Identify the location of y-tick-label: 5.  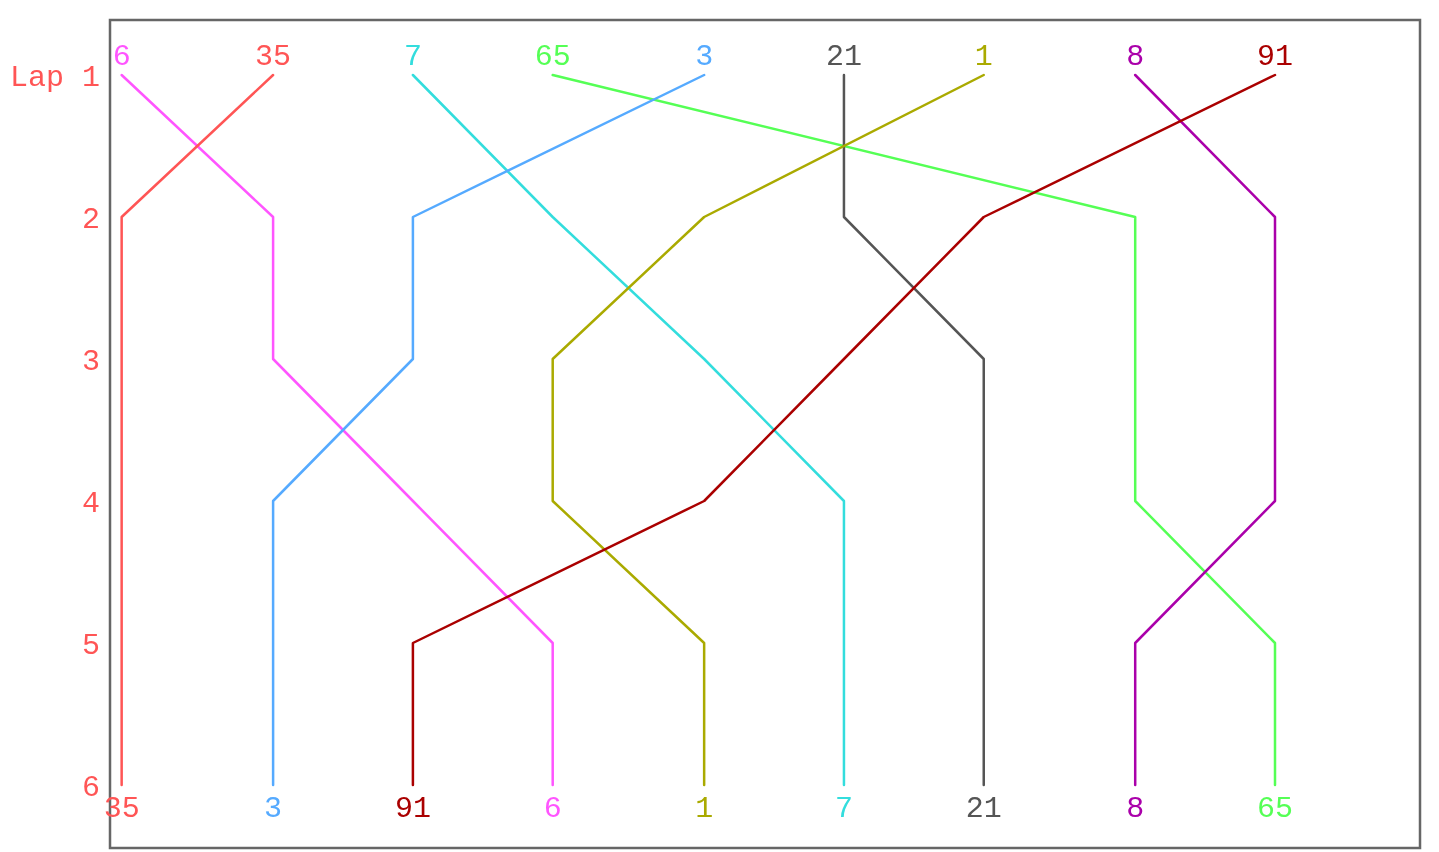
(90, 645).